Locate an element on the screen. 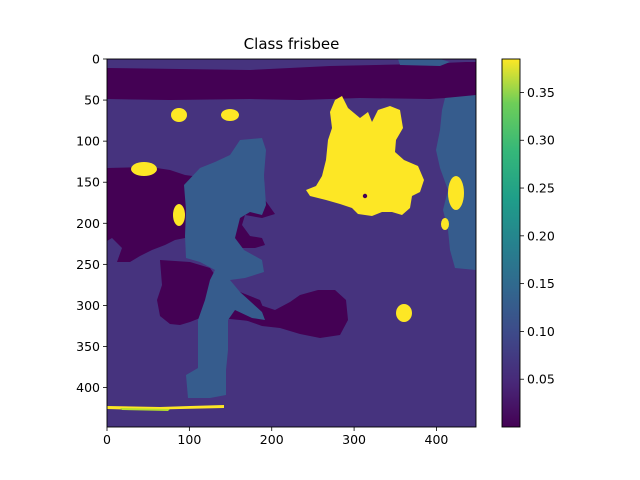 Image resolution: width=640 pixels, height=480 pixels. colorbar-axis: 0.05 0.10 0.15 0.20 0.25 0.30 0.35 is located at coordinates (537, 236).